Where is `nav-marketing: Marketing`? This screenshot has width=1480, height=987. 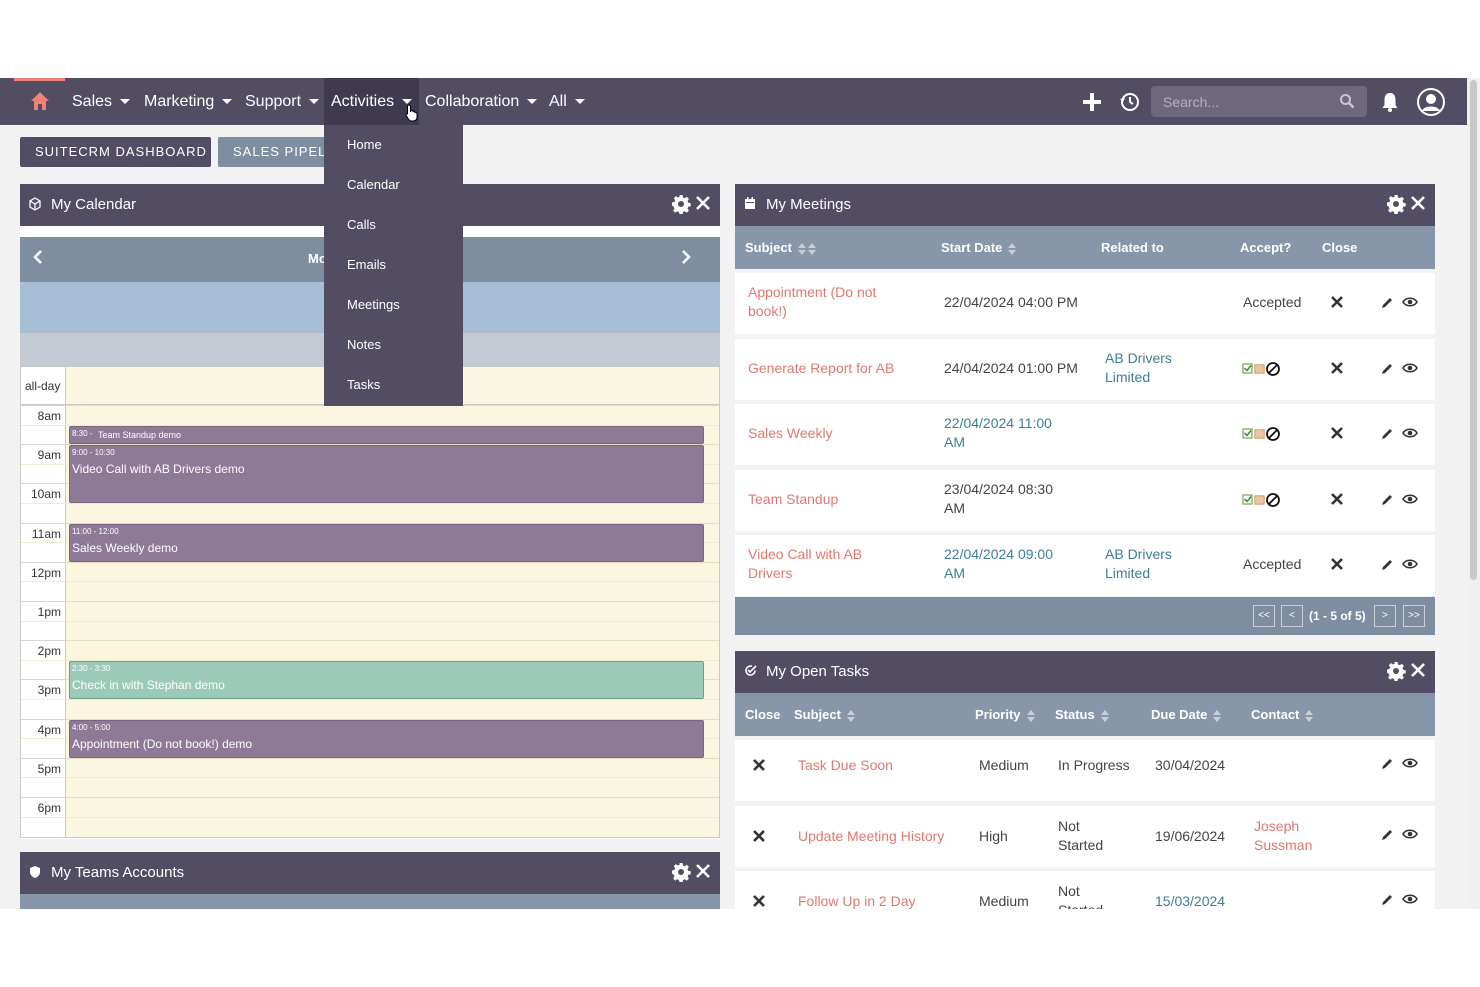
nav-marketing: Marketing is located at coordinates (188, 101).